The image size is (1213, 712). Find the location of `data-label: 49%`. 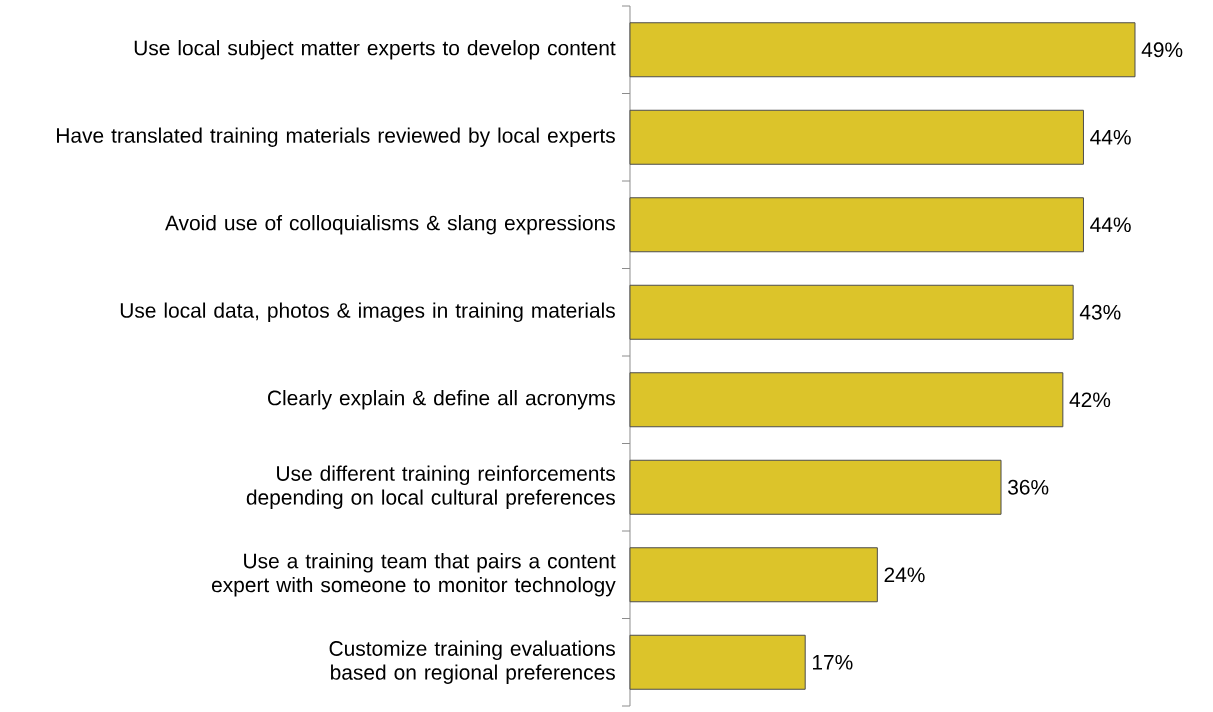

data-label: 49% is located at coordinates (1162, 50).